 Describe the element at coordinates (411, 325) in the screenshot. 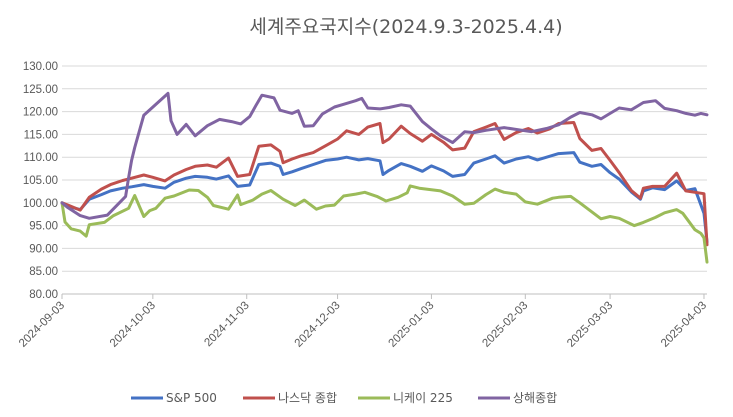

I see `x-tick-label: 2025-01-03` at that location.